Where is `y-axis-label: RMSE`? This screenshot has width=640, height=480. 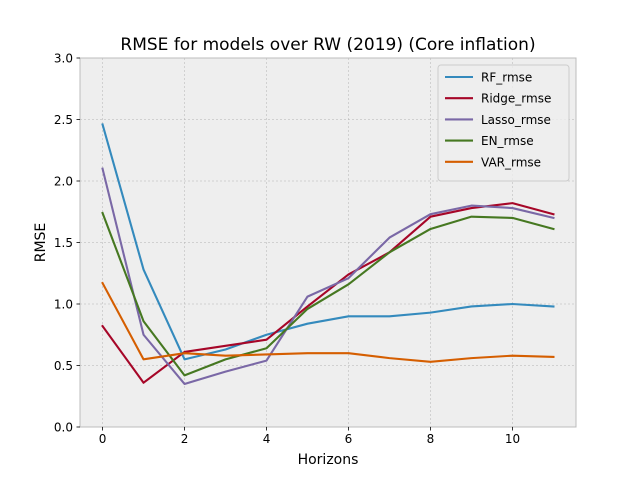 y-axis-label: RMSE is located at coordinates (41, 243).